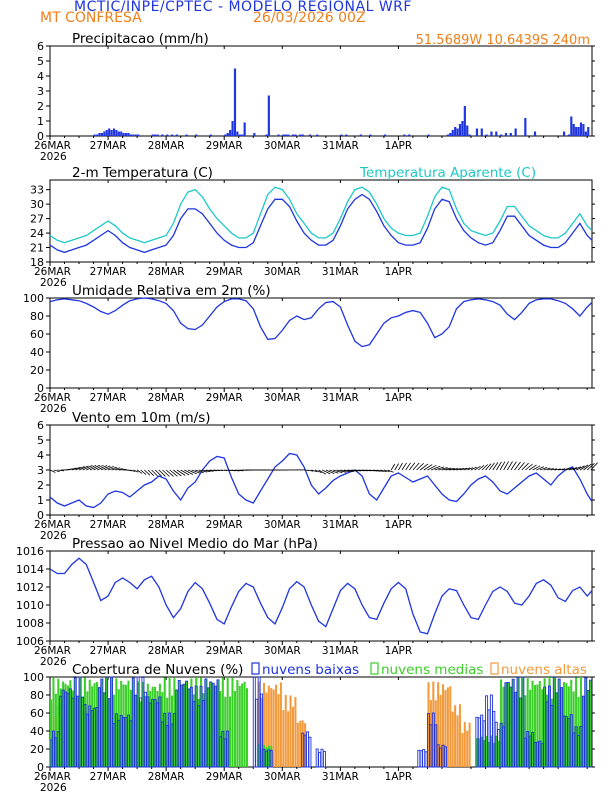  I want to click on run-date-label: 26/03/2026 00Z, so click(309, 18).